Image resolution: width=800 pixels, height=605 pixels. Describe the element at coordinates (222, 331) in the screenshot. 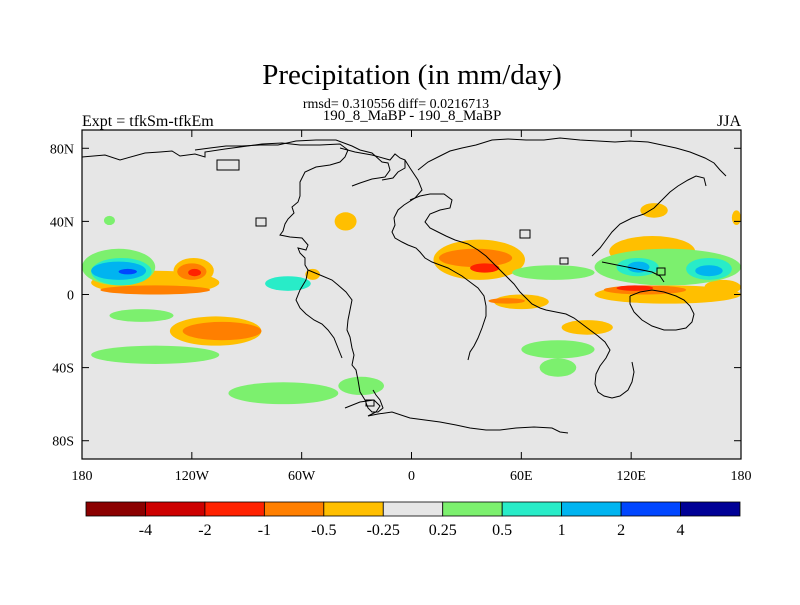

I see `field-level--0.5-region-1` at that location.